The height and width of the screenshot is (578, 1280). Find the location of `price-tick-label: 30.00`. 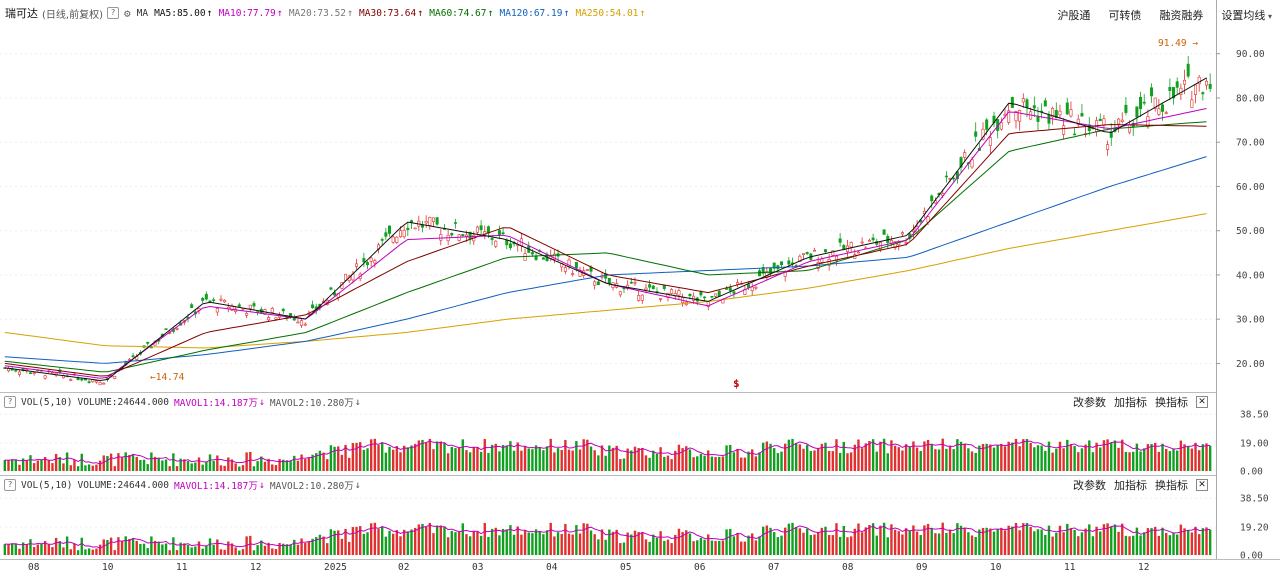

price-tick-label: 30.00 is located at coordinates (1250, 320).